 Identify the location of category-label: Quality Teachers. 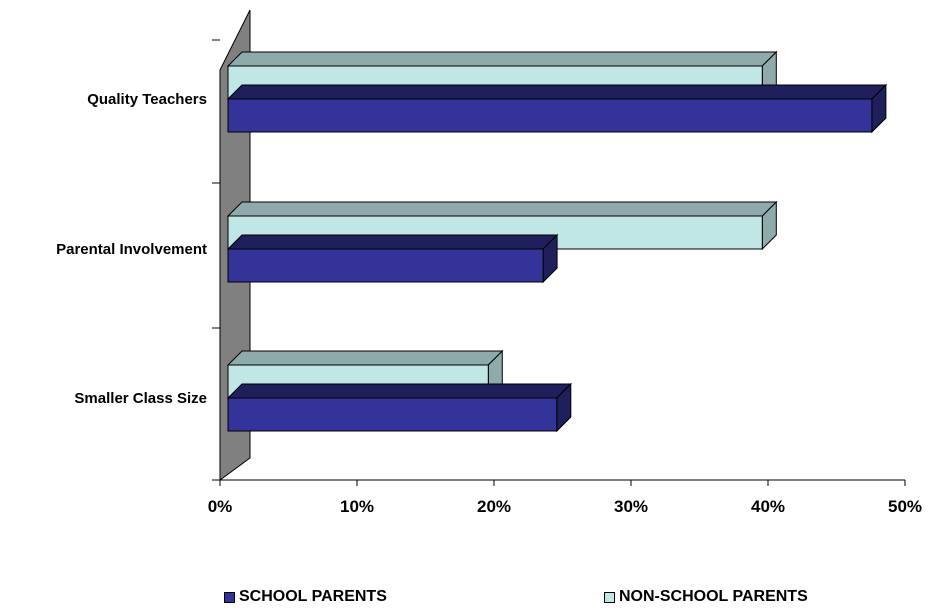
(147, 99).